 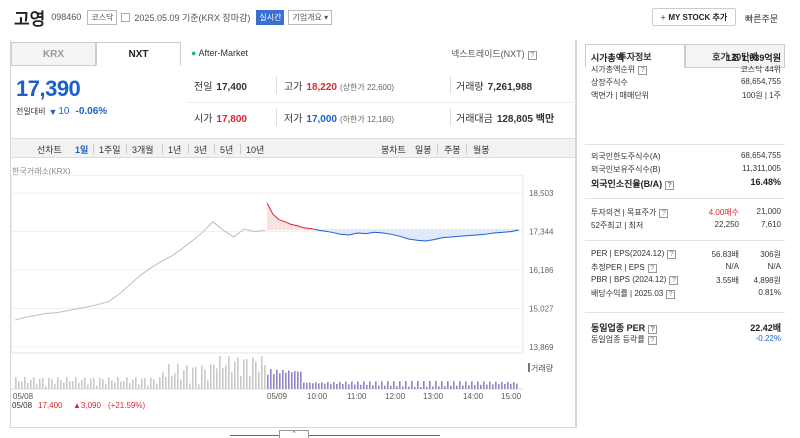 I want to click on period-1w: 1주일, so click(x=110, y=150).